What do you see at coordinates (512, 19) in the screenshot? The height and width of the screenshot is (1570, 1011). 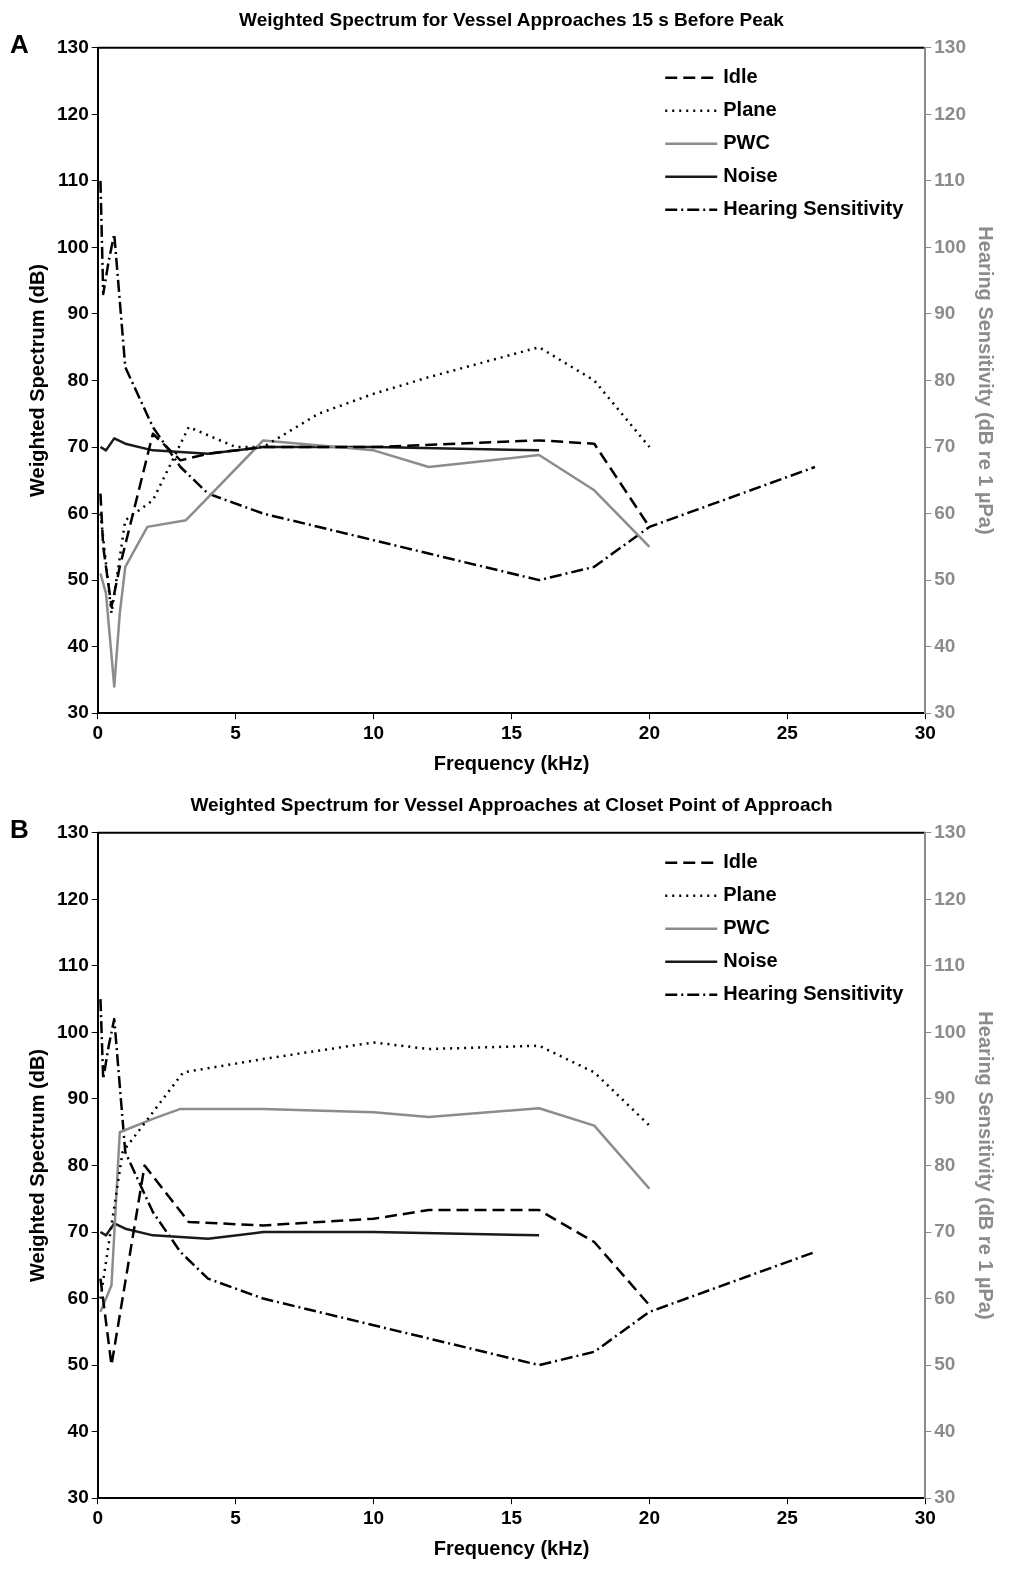 I see `chart-title: Weighted Spectrum for Vessel Approaches 15 s Before Peak` at bounding box center [512, 19].